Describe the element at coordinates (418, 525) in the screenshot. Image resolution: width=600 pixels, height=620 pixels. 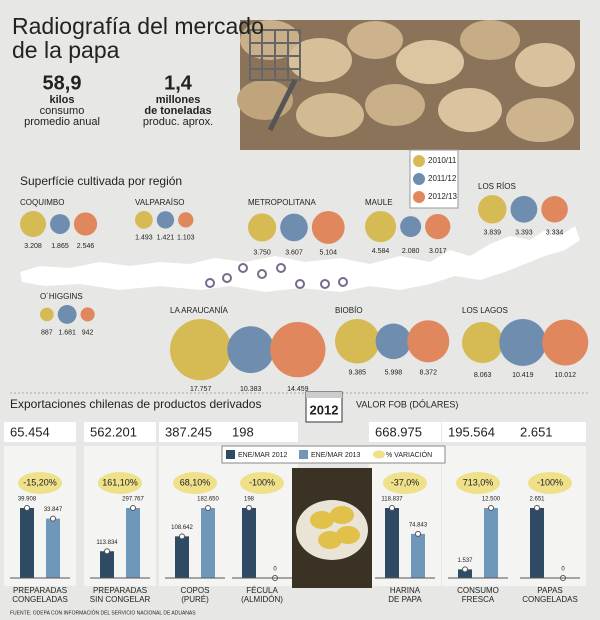
I see `bar-label: 74.843` at that location.